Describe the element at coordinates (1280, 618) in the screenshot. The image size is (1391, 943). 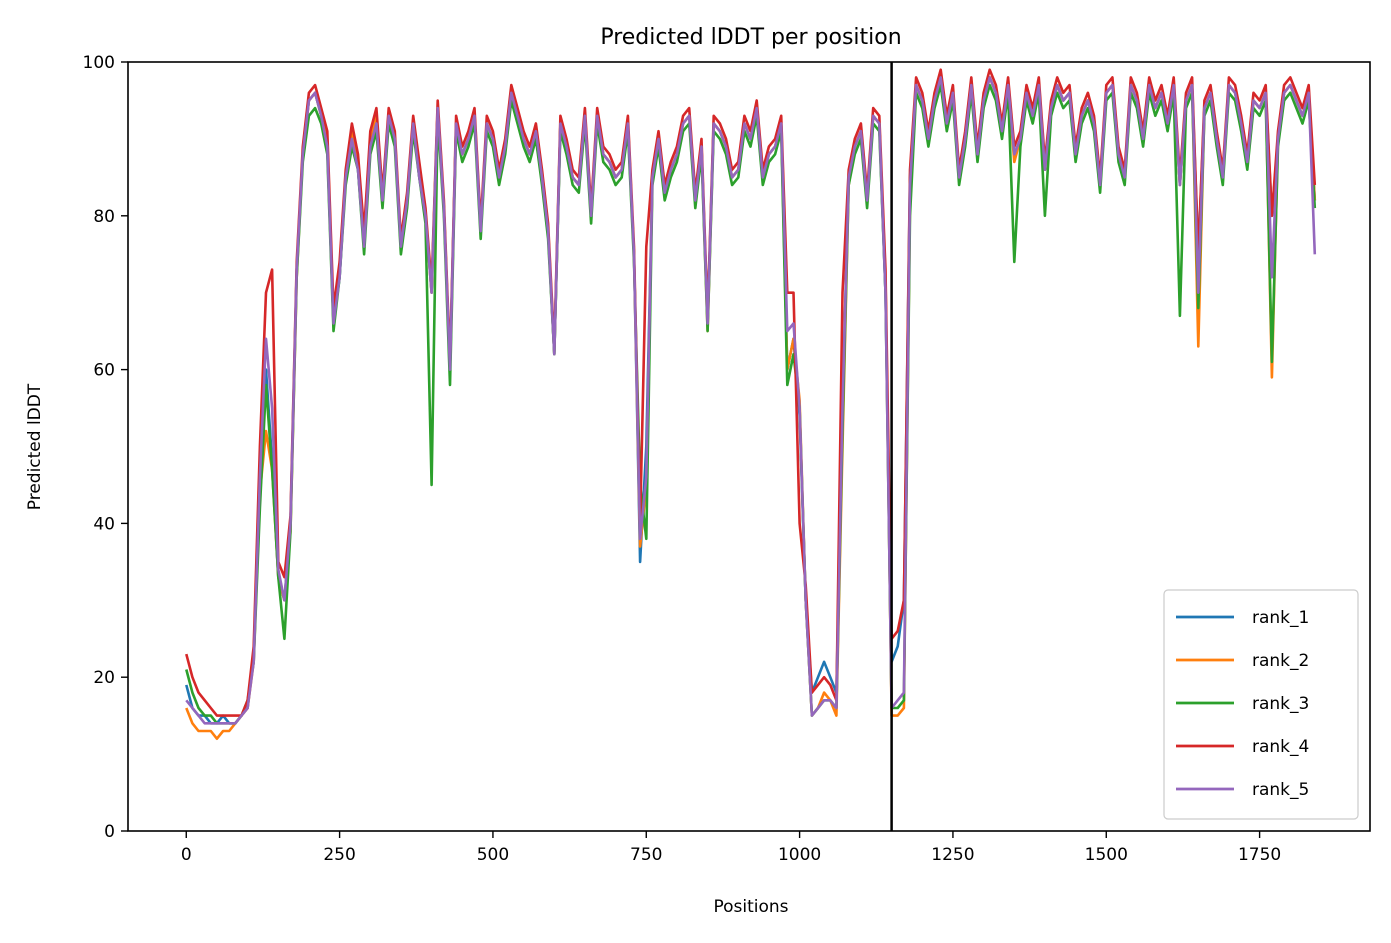
I see `legend-label-rank_1: rank_1` at that location.